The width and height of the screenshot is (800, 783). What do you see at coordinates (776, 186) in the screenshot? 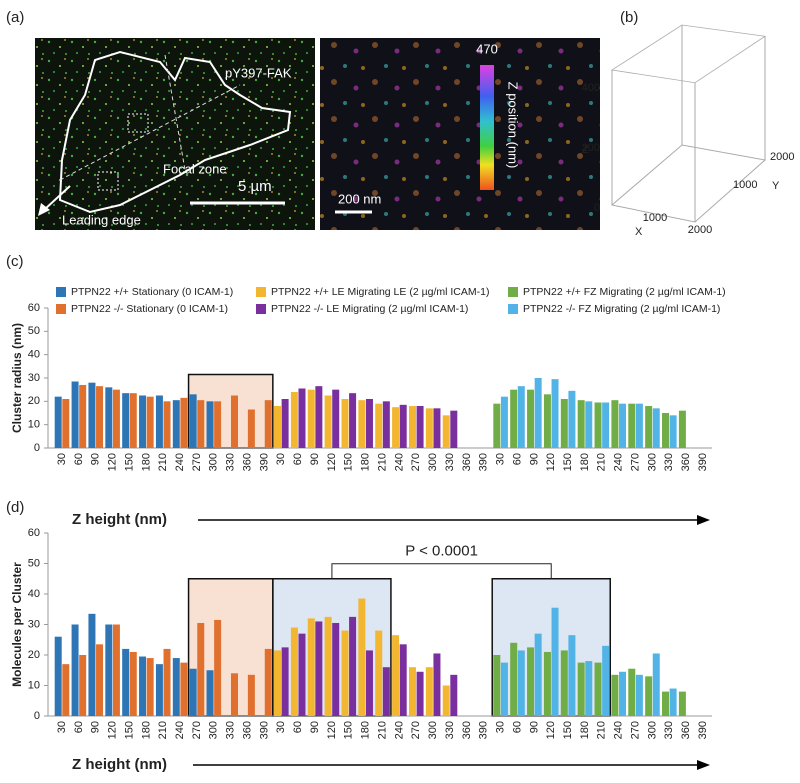
I see `y-label: Y` at bounding box center [776, 186].